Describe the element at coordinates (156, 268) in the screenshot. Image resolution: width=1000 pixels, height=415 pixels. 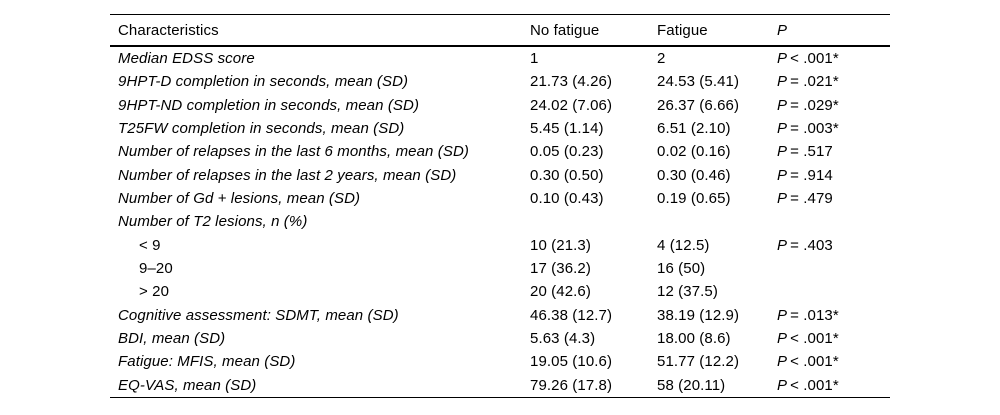
I see `row-label: 9–20` at that location.